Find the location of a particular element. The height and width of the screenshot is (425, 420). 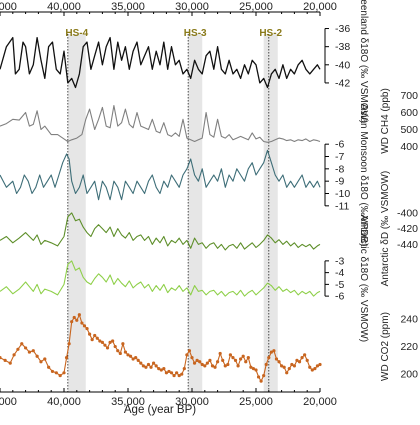

antarctic_d18O-y-tick-label: -5 is located at coordinates (339, 285).